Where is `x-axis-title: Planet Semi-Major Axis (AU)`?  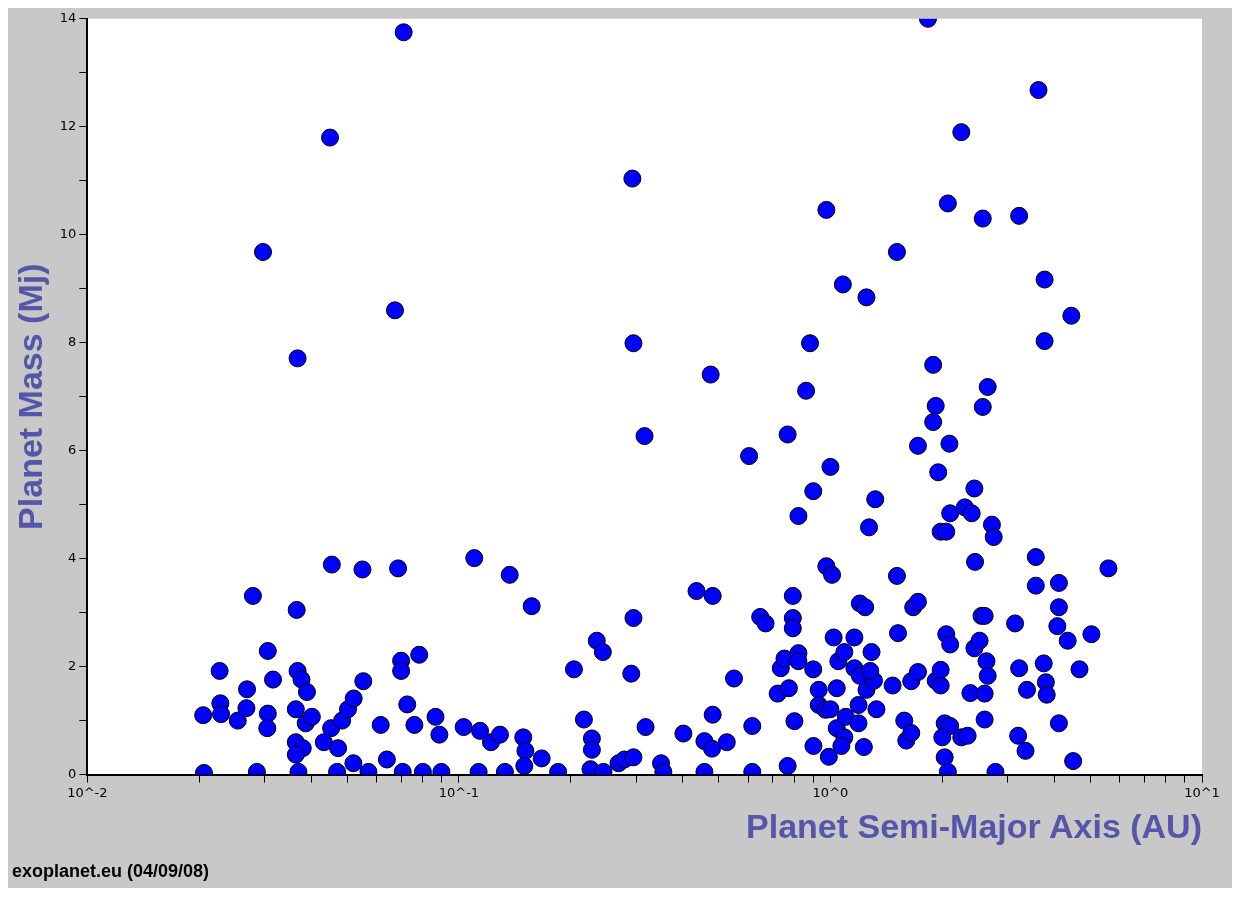 x-axis-title: Planet Semi-Major Axis (AU) is located at coordinates (974, 825).